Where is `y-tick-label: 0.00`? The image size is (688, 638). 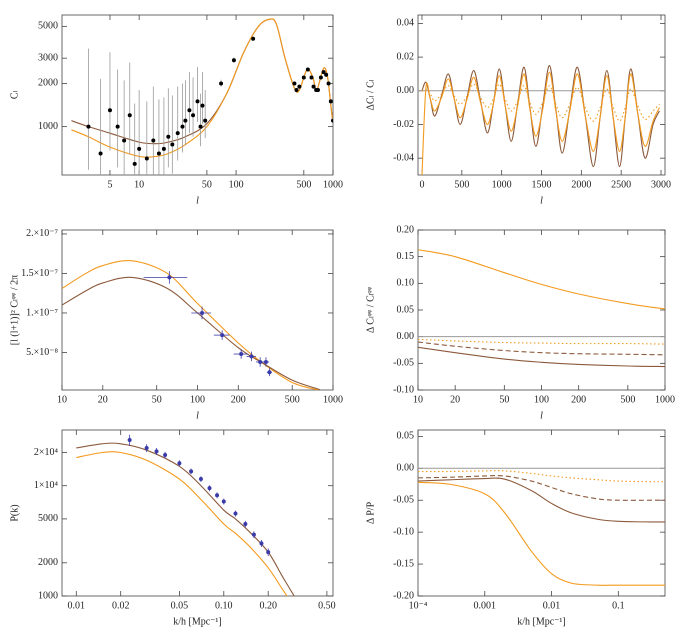 y-tick-label: 0.00 is located at coordinates (406, 468).